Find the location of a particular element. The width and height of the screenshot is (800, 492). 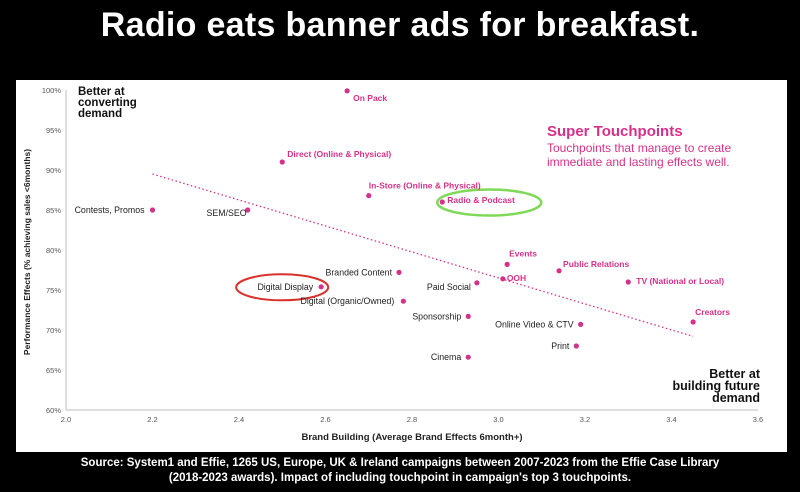

y-tick-label: 85% is located at coordinates (53, 210).